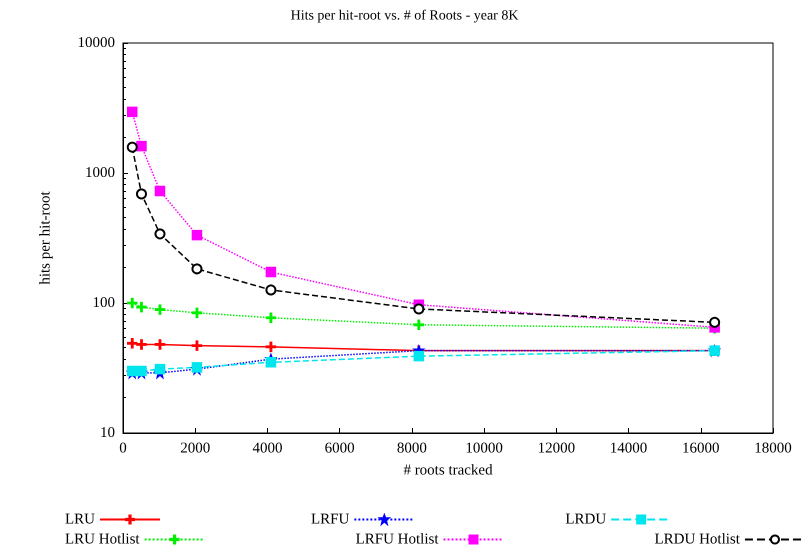 This screenshot has width=809, height=556. What do you see at coordinates (585, 520) in the screenshot?
I see `legend-label: LRDU` at bounding box center [585, 520].